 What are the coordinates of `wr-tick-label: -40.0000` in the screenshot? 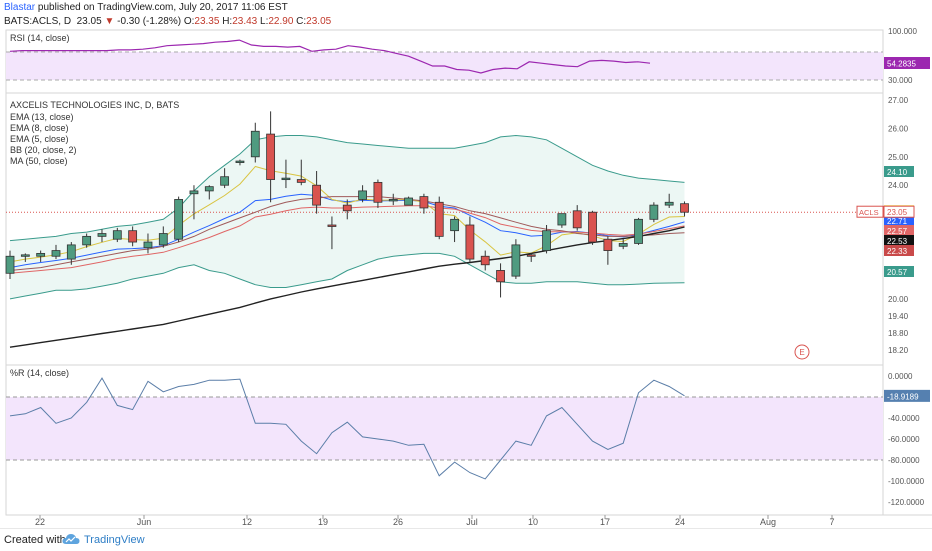 It's located at (904, 418).